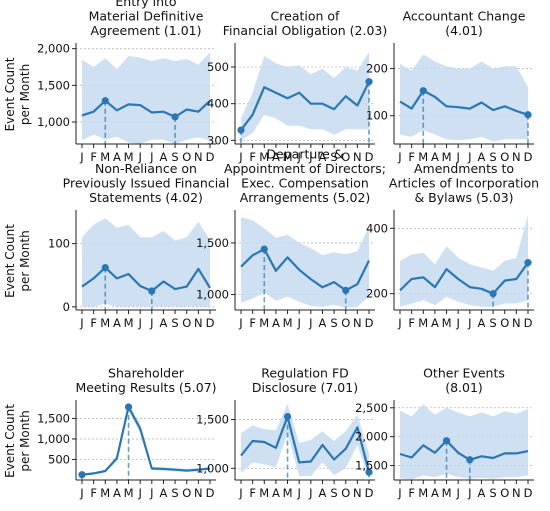  What do you see at coordinates (59, 244) in the screenshot?
I see `y-tick-label: 100` at bounding box center [59, 244].